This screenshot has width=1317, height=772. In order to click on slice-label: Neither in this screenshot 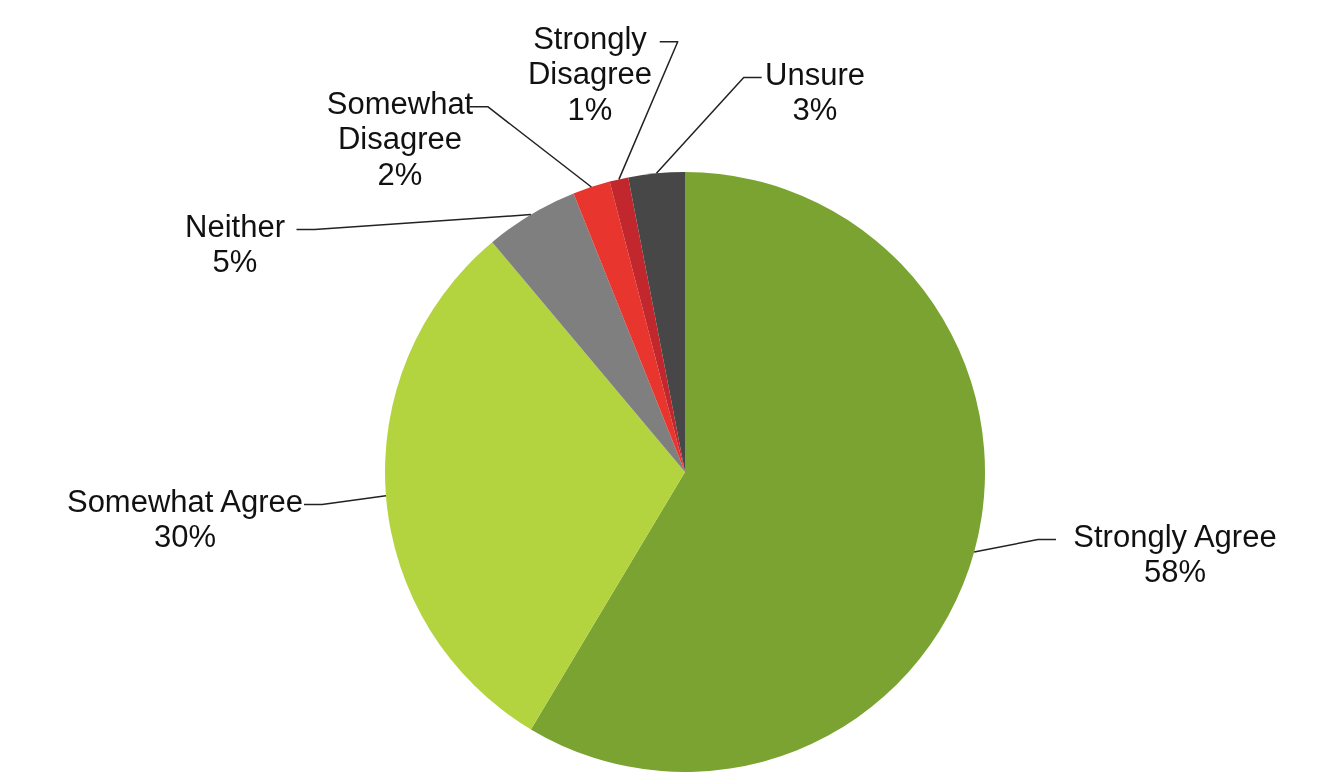, I will do `click(235, 226)`.